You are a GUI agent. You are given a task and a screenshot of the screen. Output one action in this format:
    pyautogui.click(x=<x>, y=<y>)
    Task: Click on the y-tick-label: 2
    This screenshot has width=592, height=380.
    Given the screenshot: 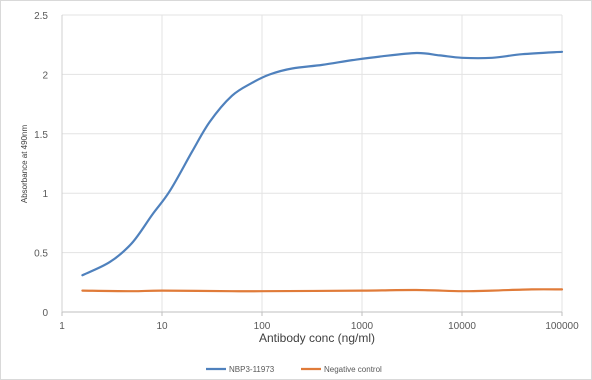 What is the action you would take?
    pyautogui.click(x=45, y=75)
    